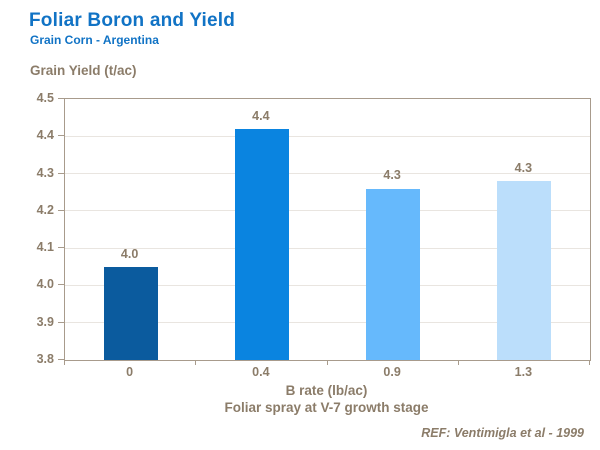  I want to click on x-tick-label: 0, so click(130, 372).